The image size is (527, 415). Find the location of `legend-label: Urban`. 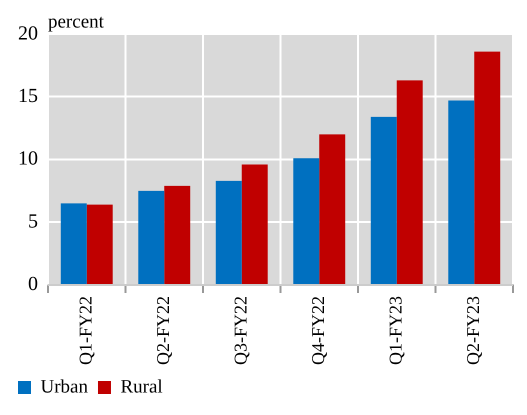

legend-label: Urban is located at coordinates (64, 387).